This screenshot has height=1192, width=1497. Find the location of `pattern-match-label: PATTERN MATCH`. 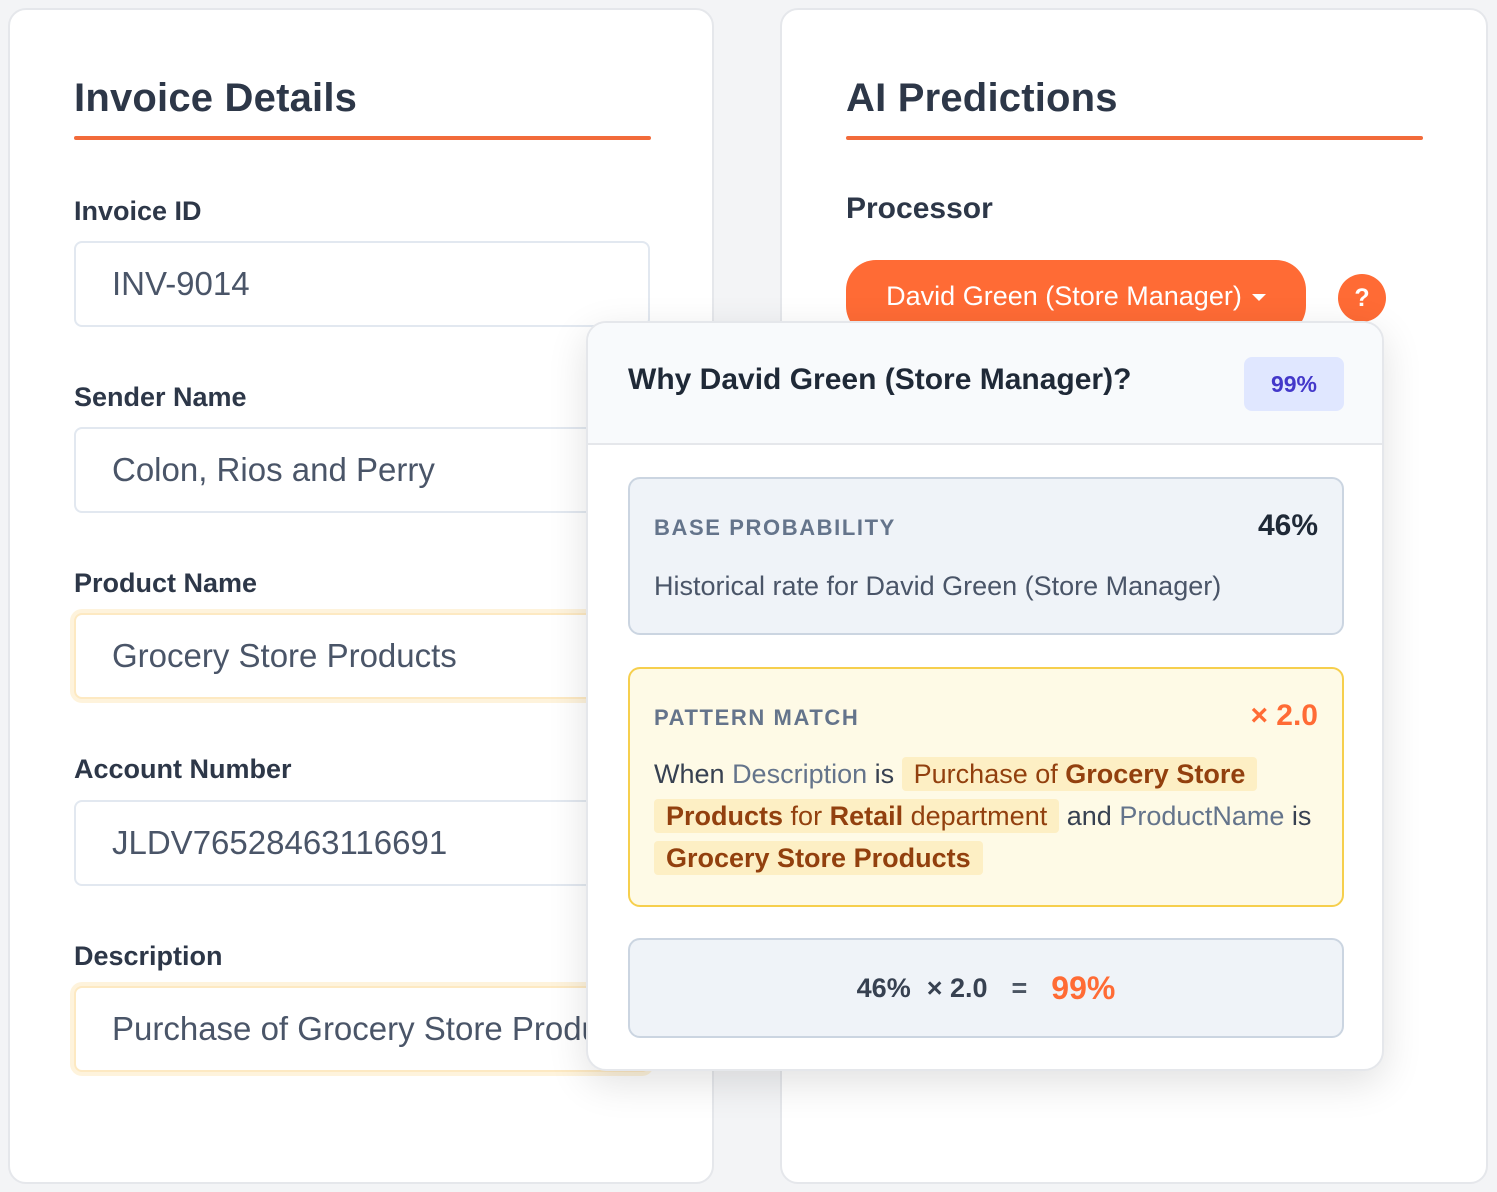

pattern-match-label: PATTERN MATCH is located at coordinates (757, 717).